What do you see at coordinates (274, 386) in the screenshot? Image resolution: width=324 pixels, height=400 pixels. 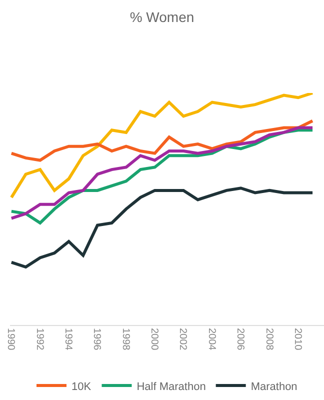 I see `legend-label: Marathon` at bounding box center [274, 386].